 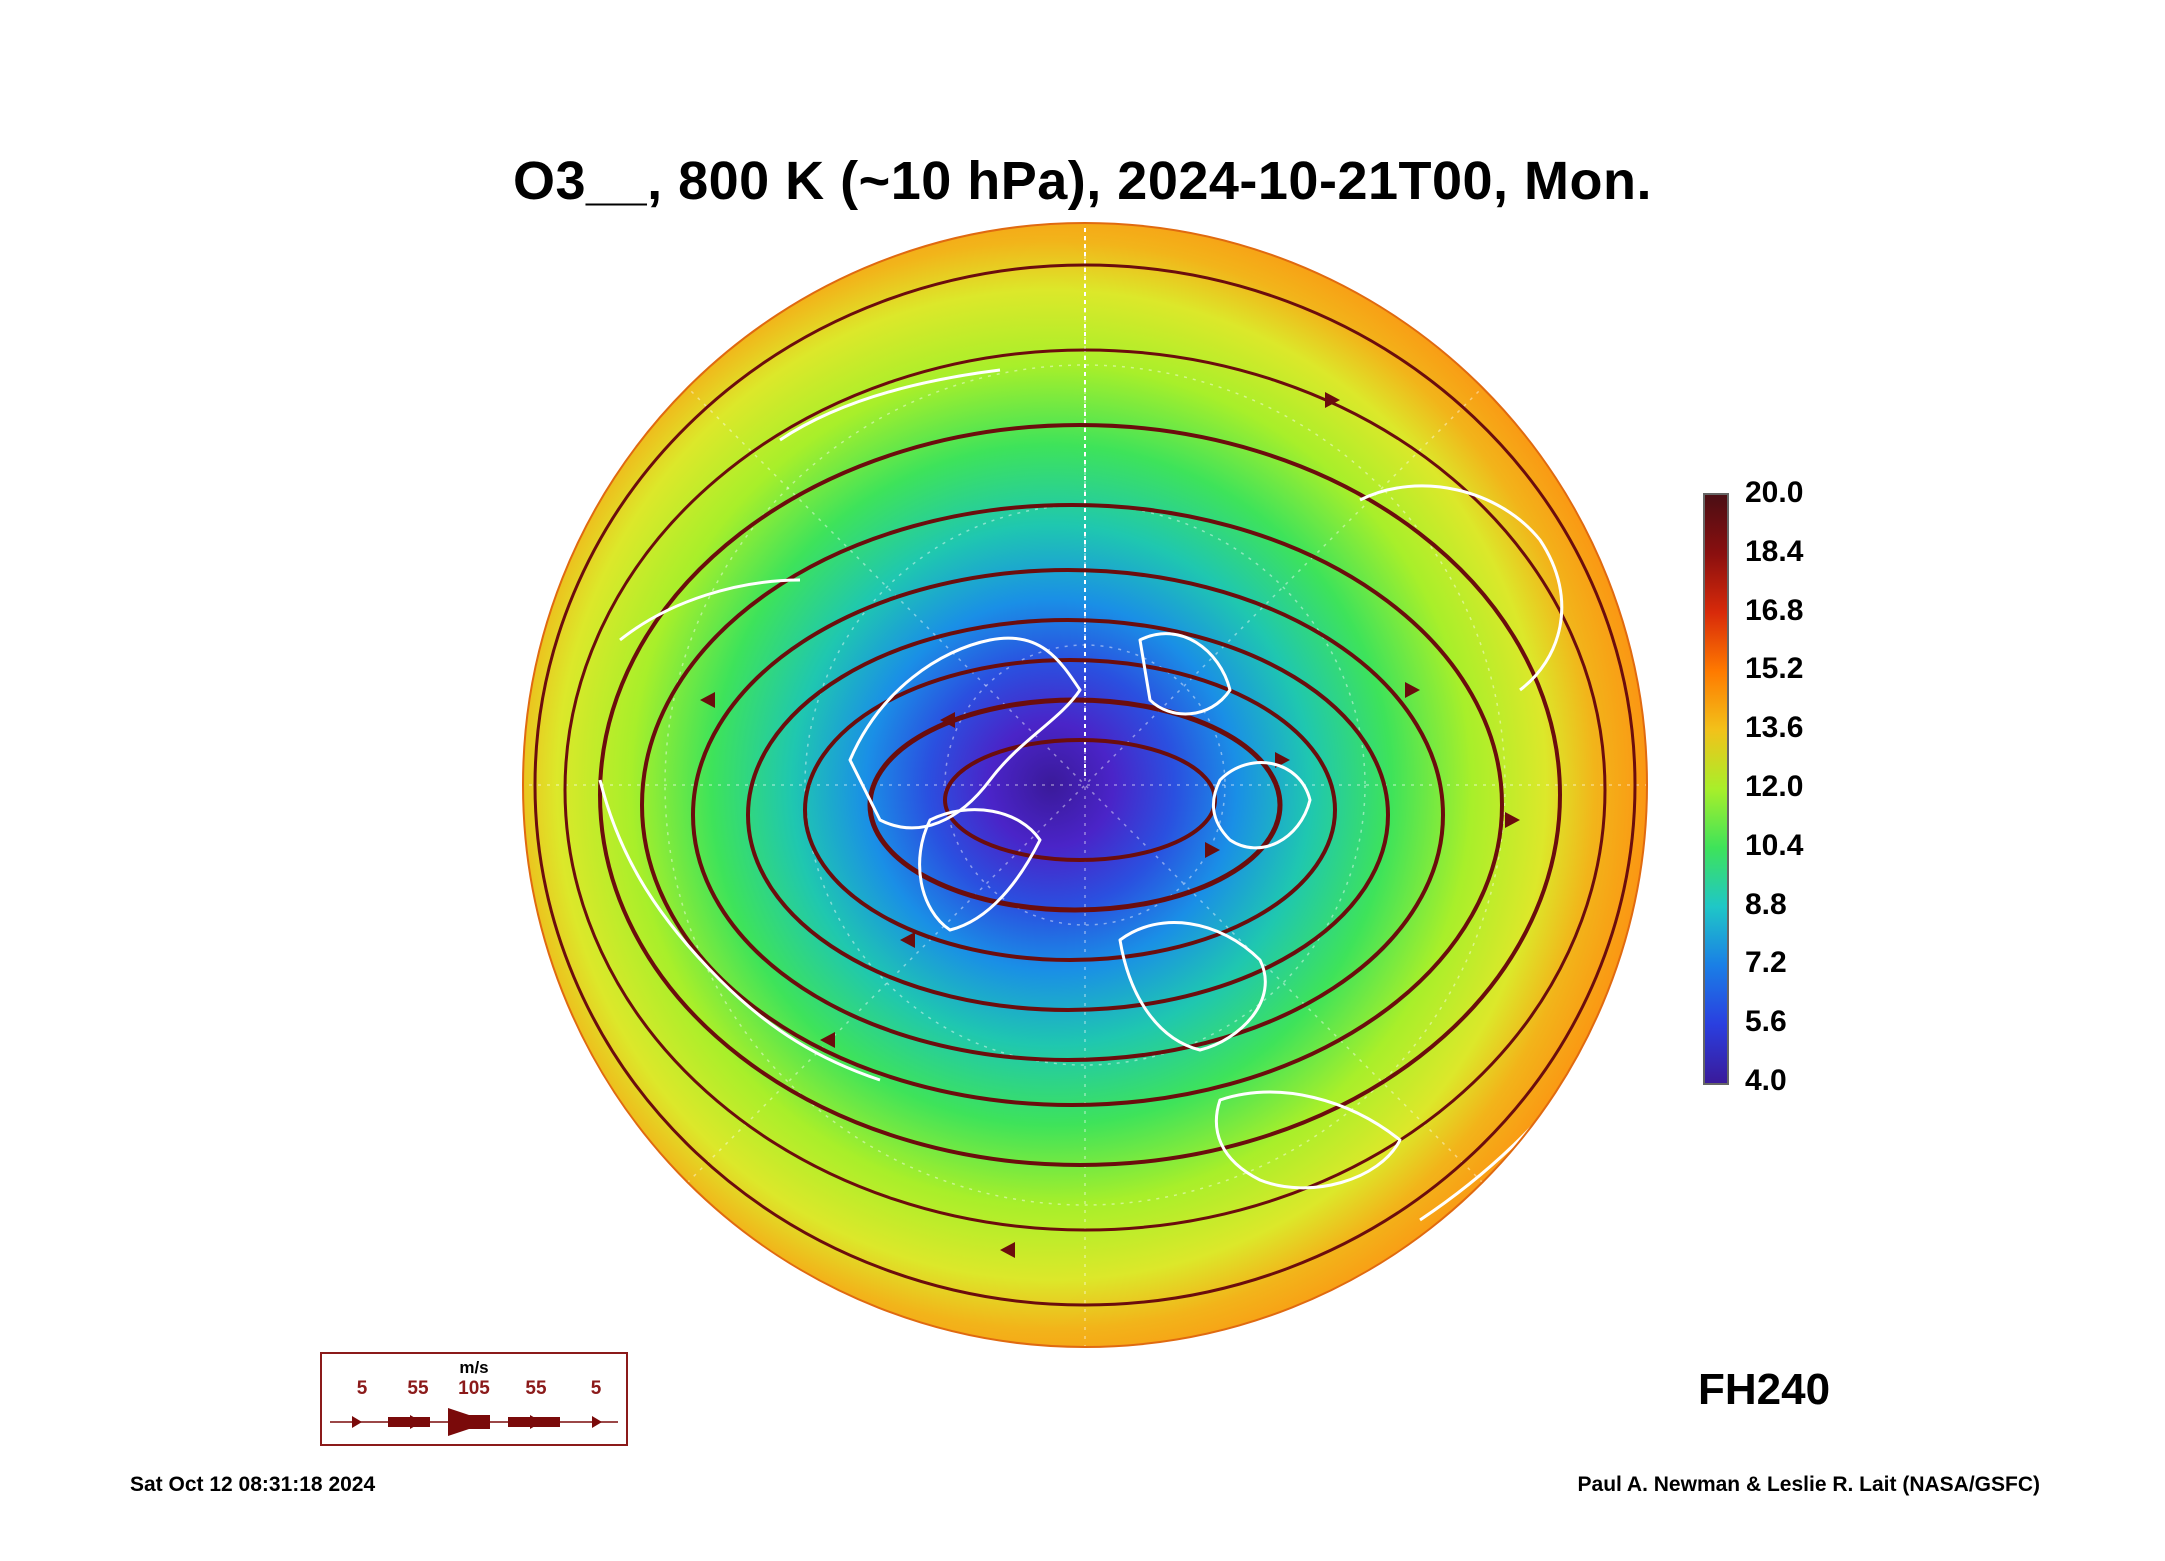 What do you see at coordinates (1766, 1022) in the screenshot?
I see `colorbar-tick: 5.6` at bounding box center [1766, 1022].